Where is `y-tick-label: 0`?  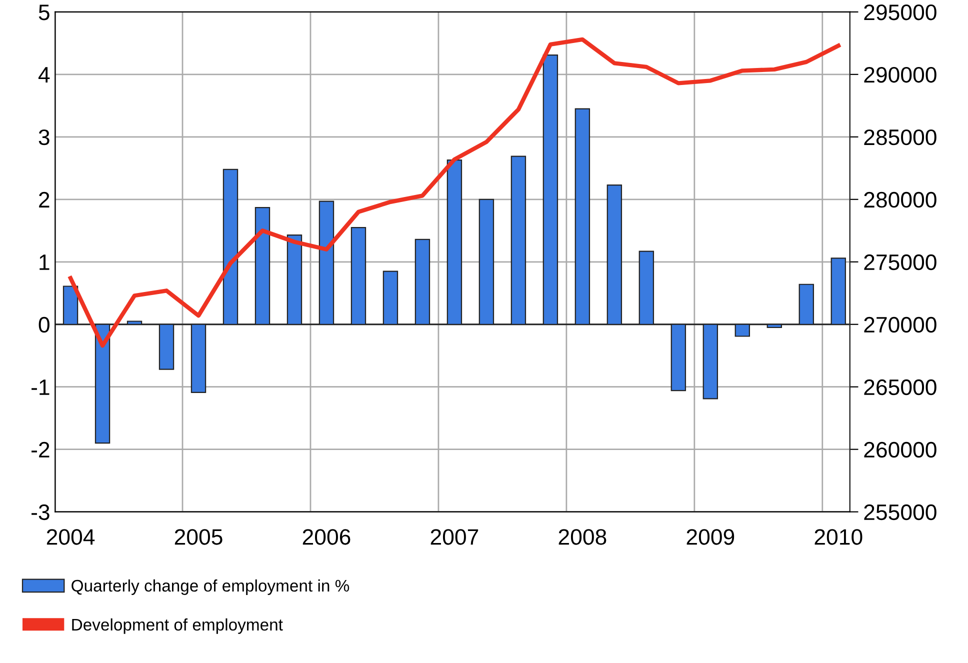
y-tick-label: 0 is located at coordinates (44, 324).